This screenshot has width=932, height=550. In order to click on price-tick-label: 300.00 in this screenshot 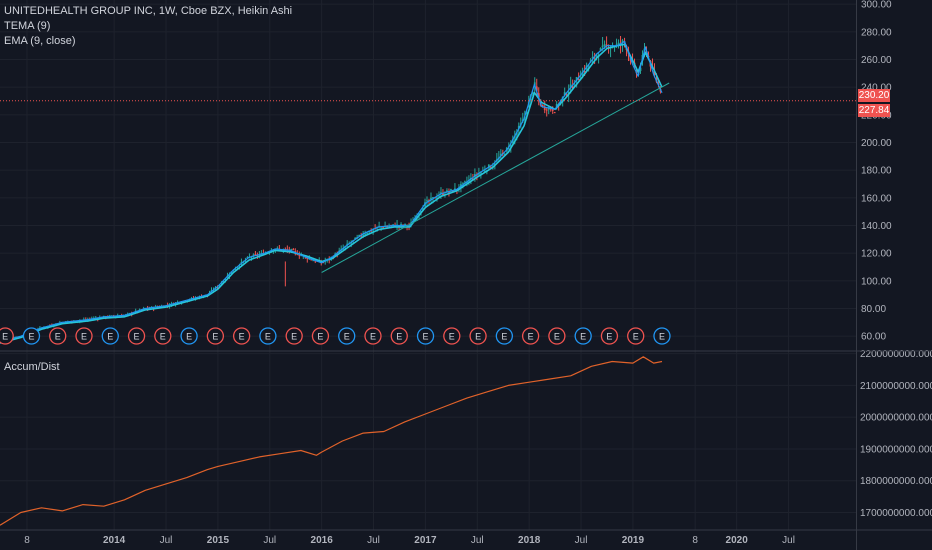, I will do `click(876, 5)`.